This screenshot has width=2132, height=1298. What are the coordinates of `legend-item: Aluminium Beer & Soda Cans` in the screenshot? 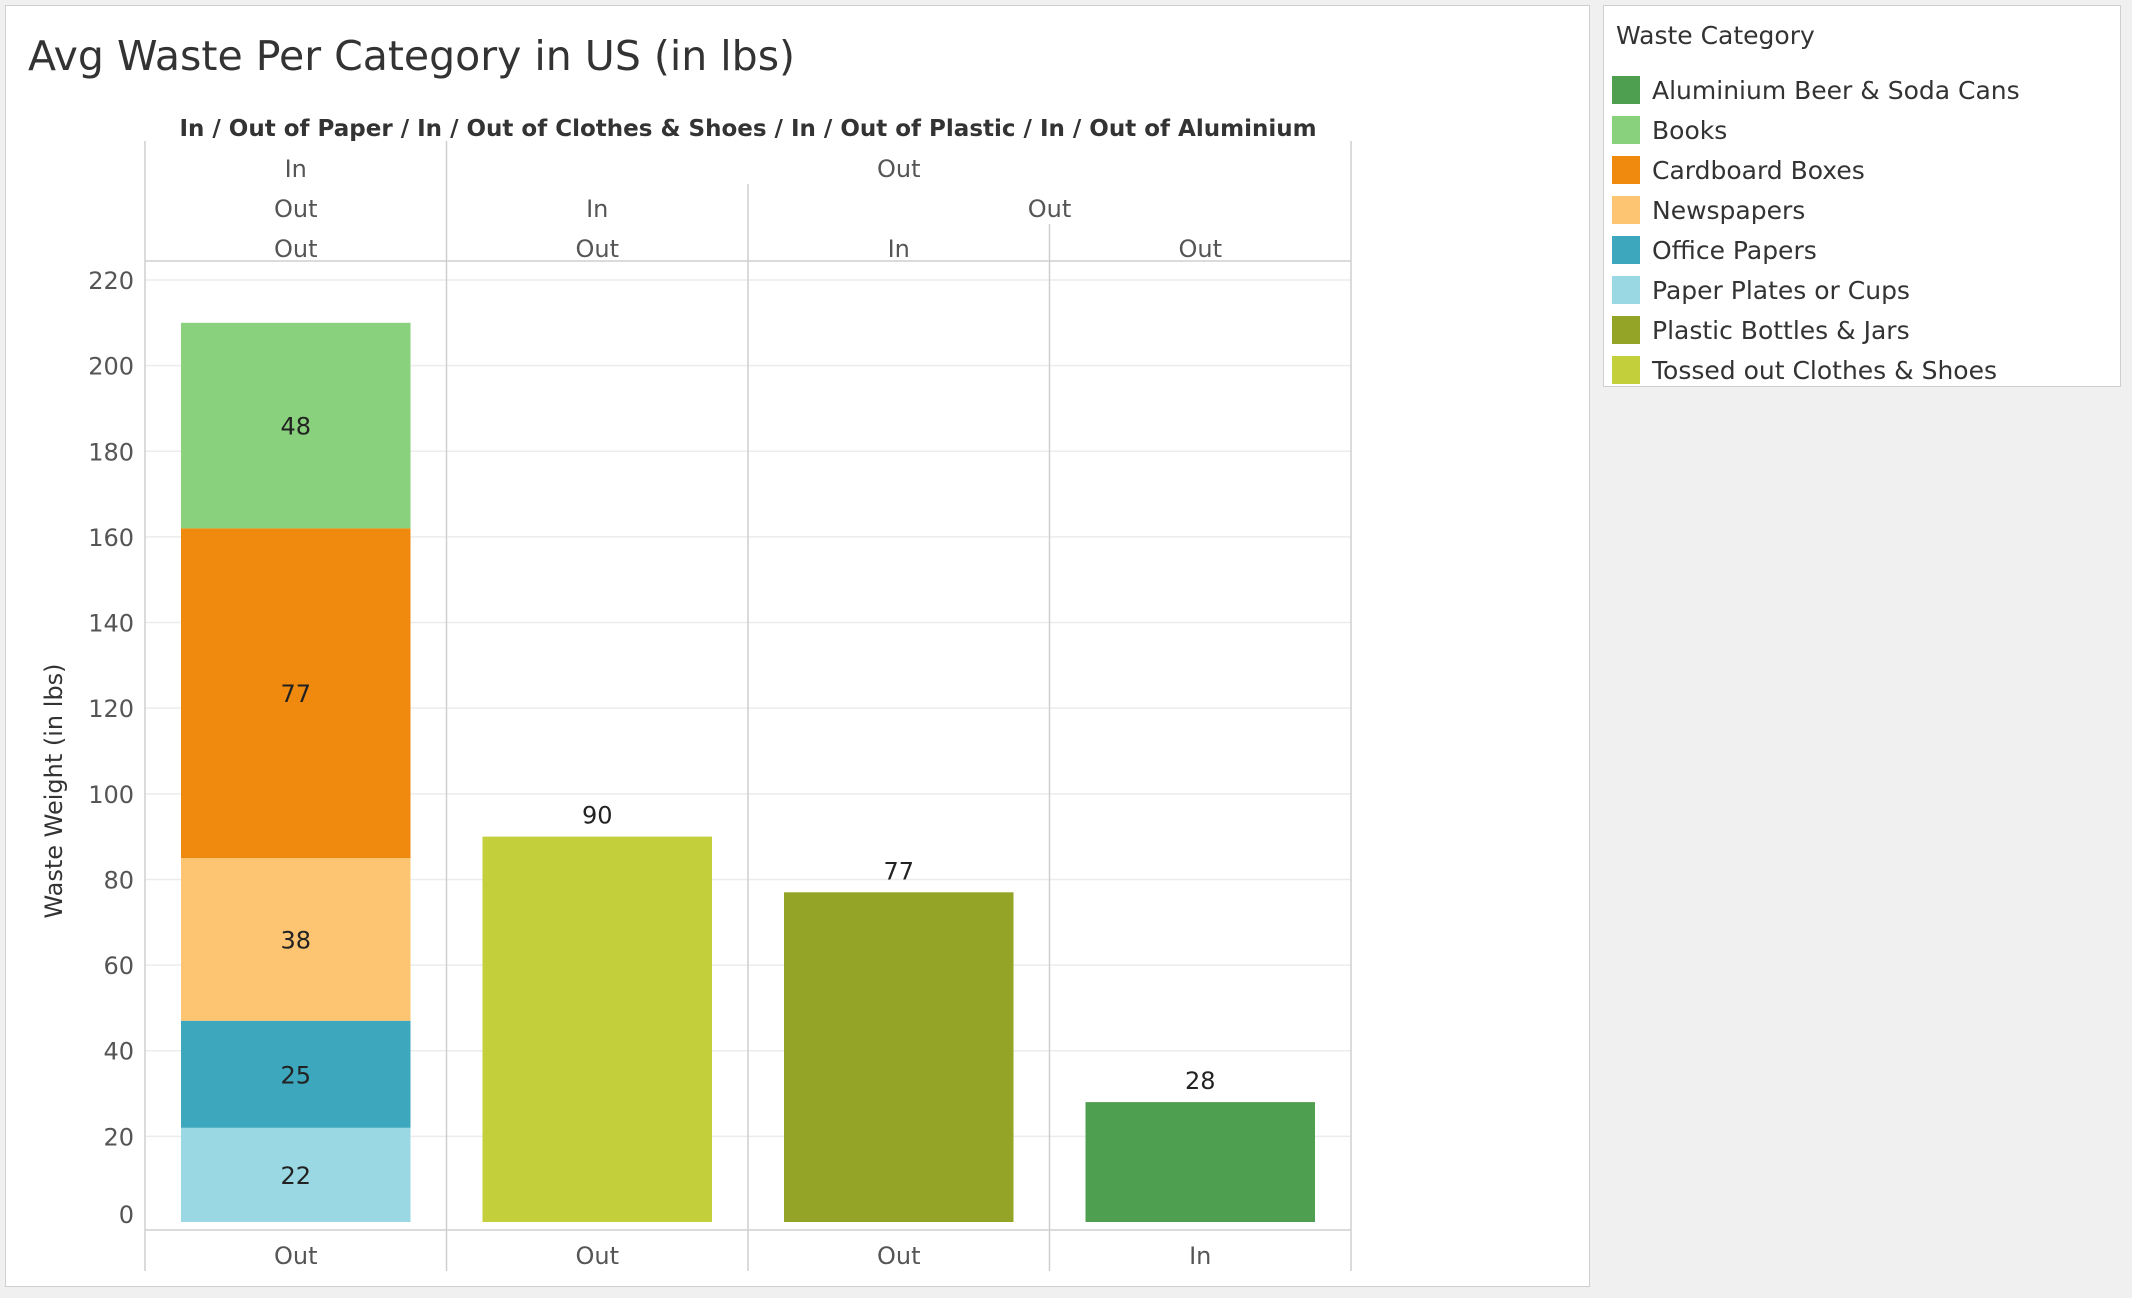 It's located at (1816, 90).